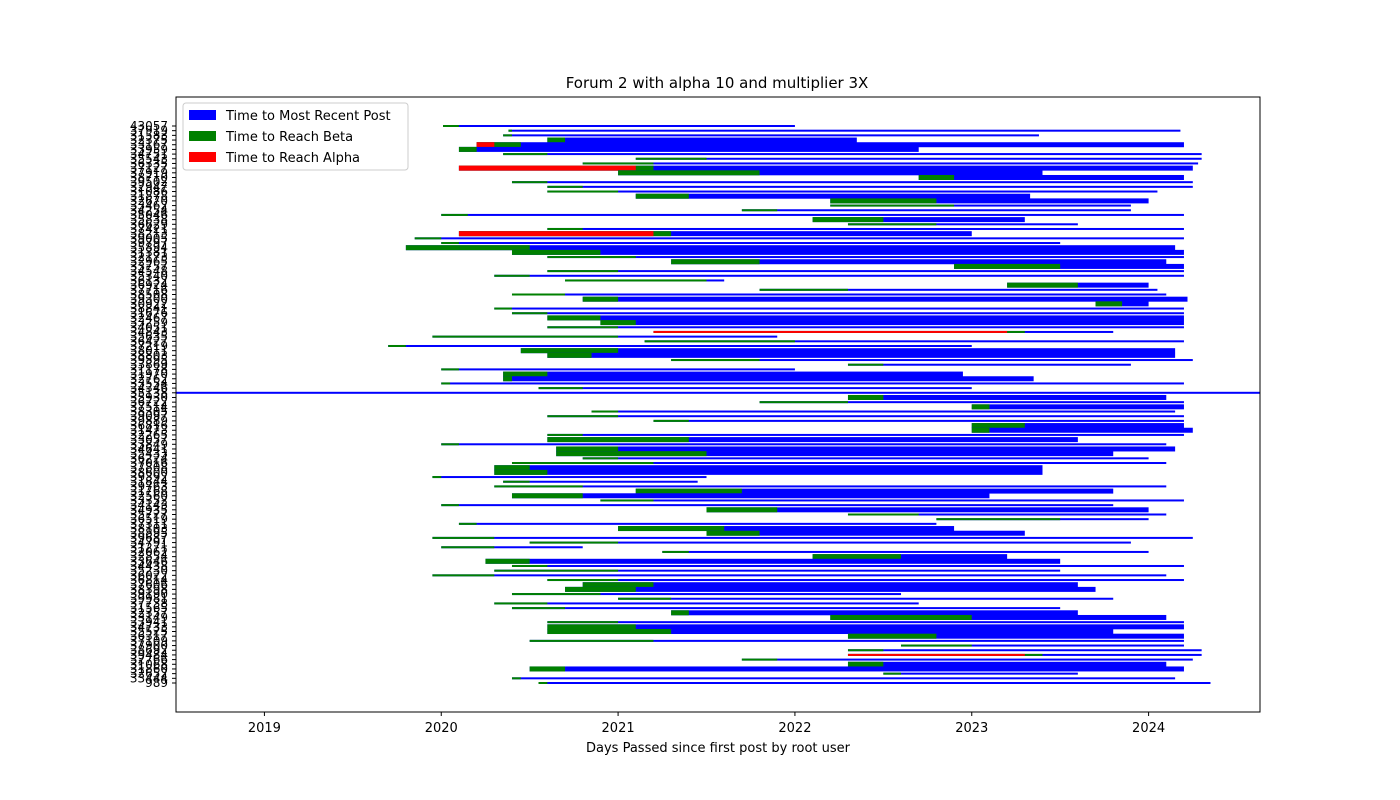  What do you see at coordinates (149, 468) in the screenshot?
I see `y-tick-label: 37808` at bounding box center [149, 468].